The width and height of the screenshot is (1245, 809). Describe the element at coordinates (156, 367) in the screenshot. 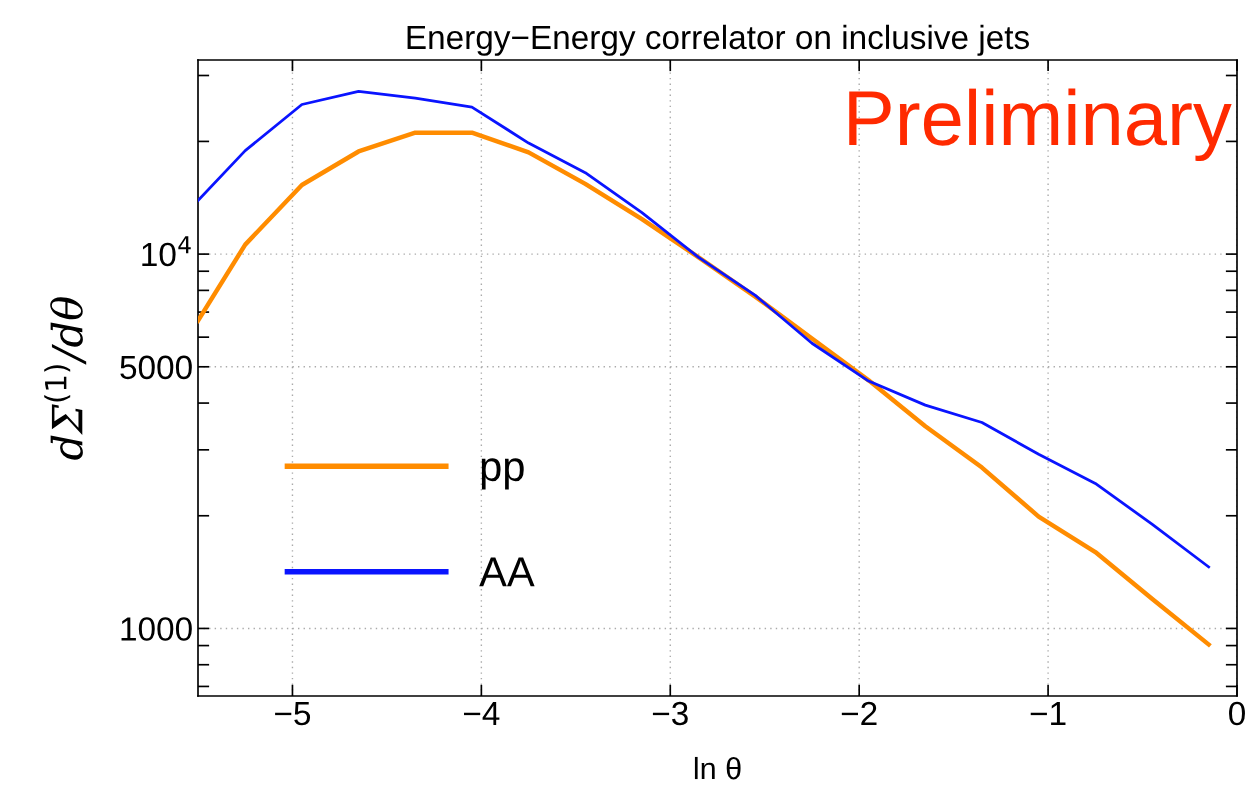

I see `y-tick-label: 5000` at that location.